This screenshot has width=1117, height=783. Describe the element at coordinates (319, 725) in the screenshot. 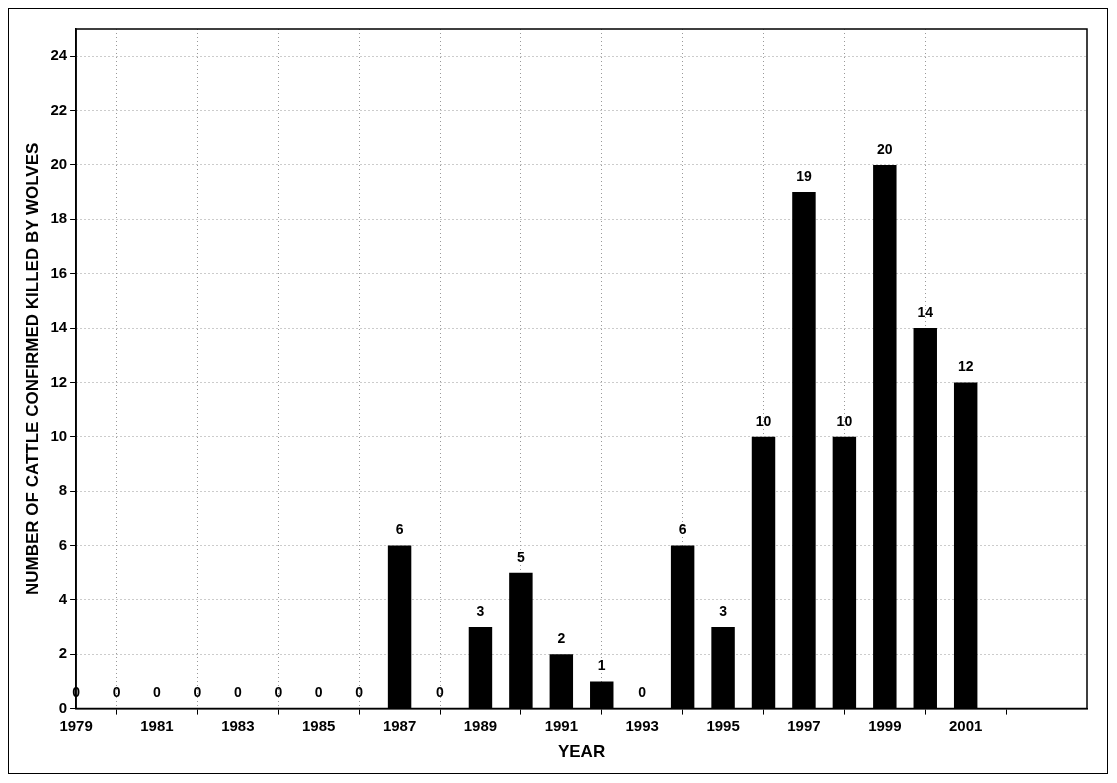

I see `x-tick-label: 1985` at that location.